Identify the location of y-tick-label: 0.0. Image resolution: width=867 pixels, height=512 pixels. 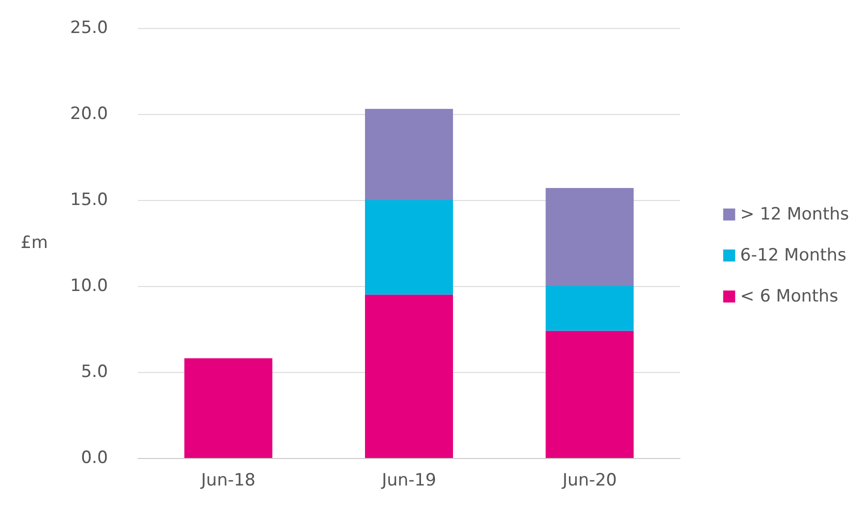
(94, 458).